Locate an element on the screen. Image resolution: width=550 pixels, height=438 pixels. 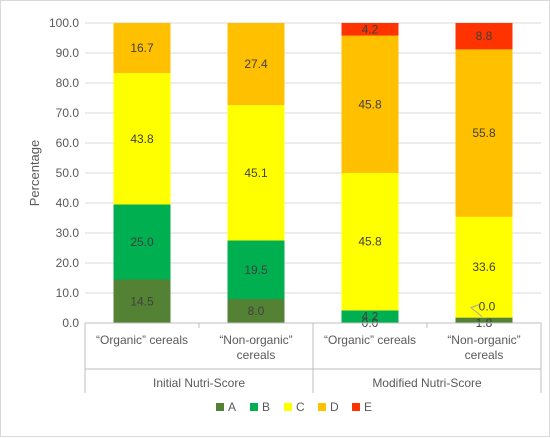
y-tick-label: 20.0 is located at coordinates (68, 263).